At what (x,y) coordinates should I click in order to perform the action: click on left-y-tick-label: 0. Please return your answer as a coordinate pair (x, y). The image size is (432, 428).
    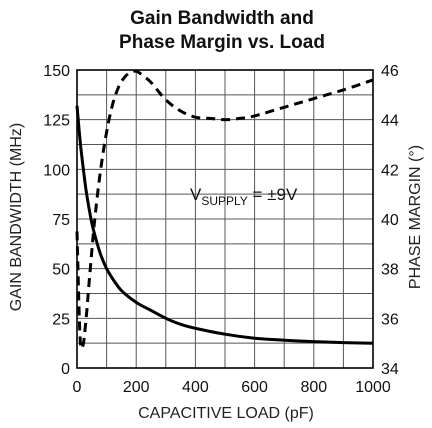
    Looking at the image, I should click on (65, 369).